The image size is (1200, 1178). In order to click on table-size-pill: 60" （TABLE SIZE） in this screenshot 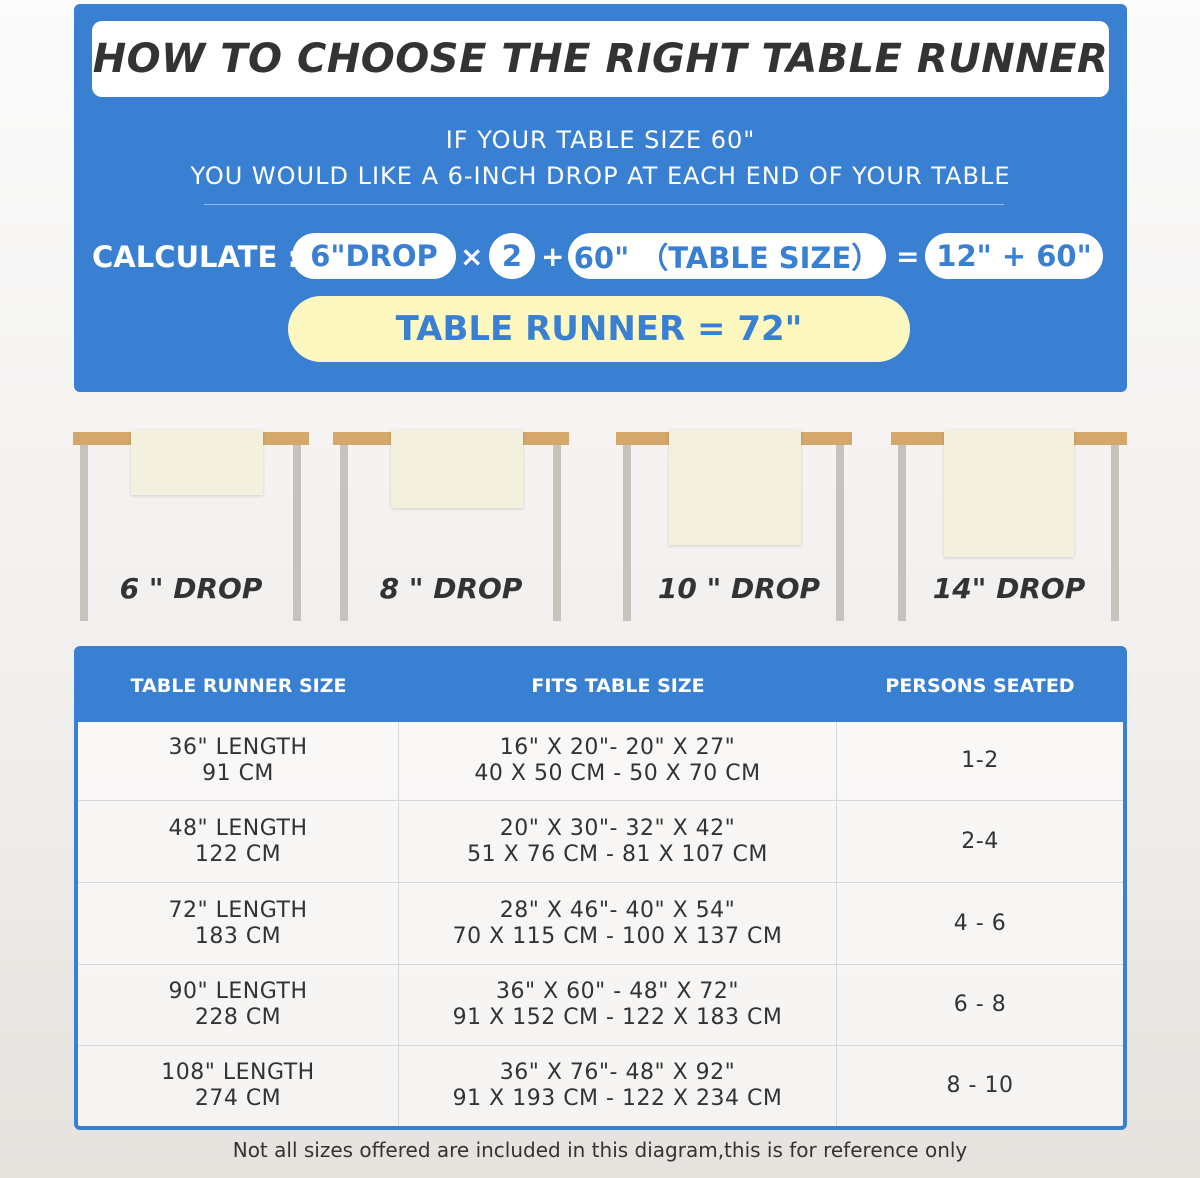, I will do `click(727, 256)`.